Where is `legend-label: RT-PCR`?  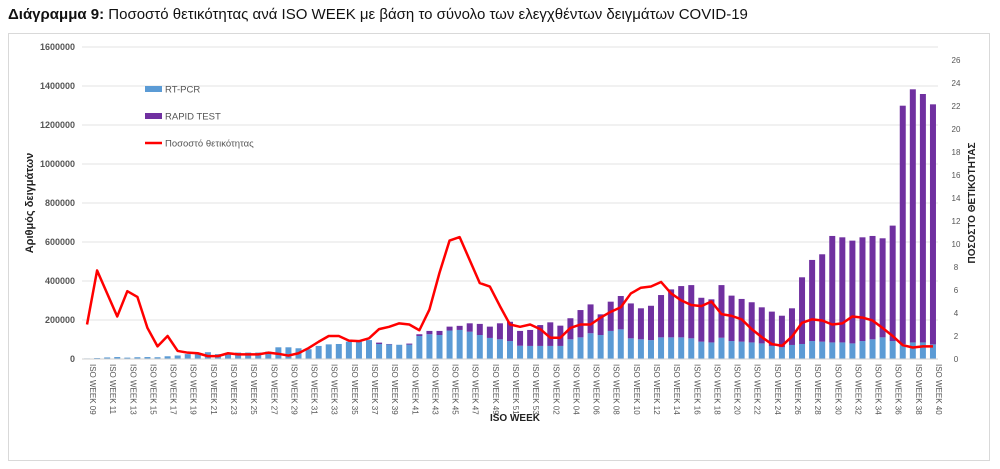
legend-label: RT-PCR is located at coordinates (182, 90).